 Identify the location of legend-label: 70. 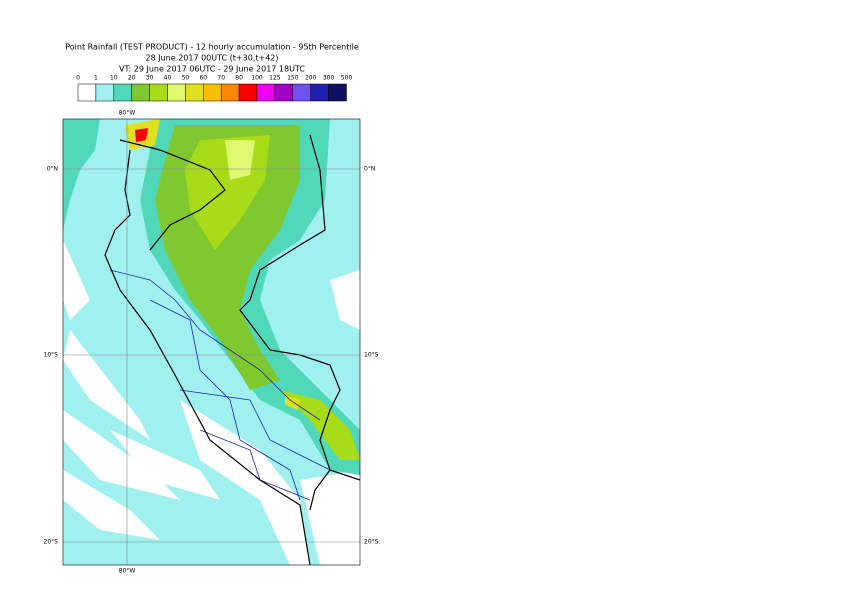
(221, 78).